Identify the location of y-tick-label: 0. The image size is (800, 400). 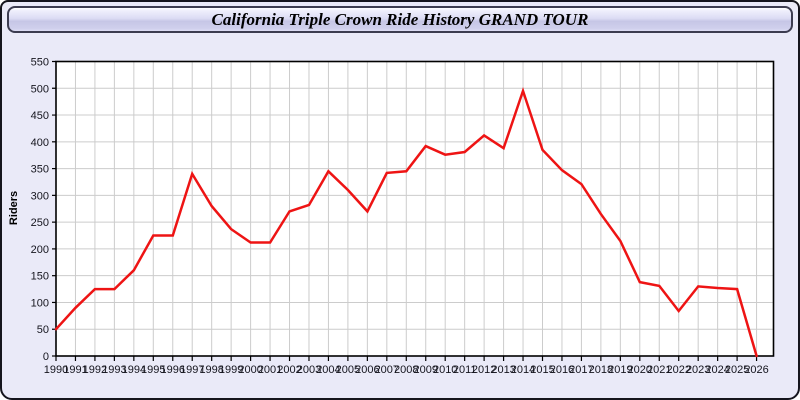
(46, 357).